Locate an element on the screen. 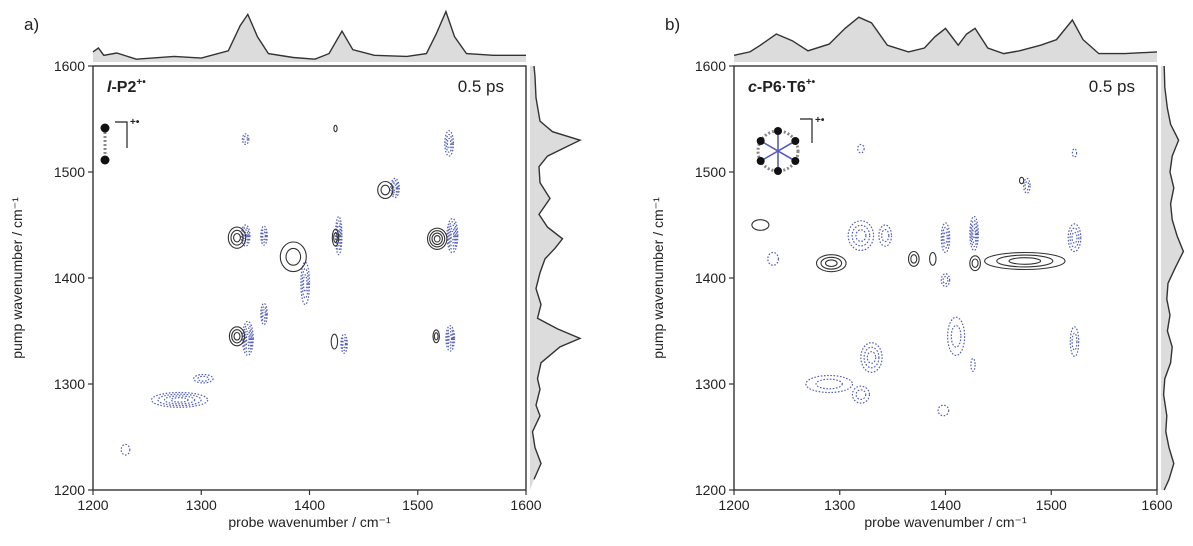 The width and height of the screenshot is (1193, 546). nanoring-icon: +• is located at coordinates (790, 145).